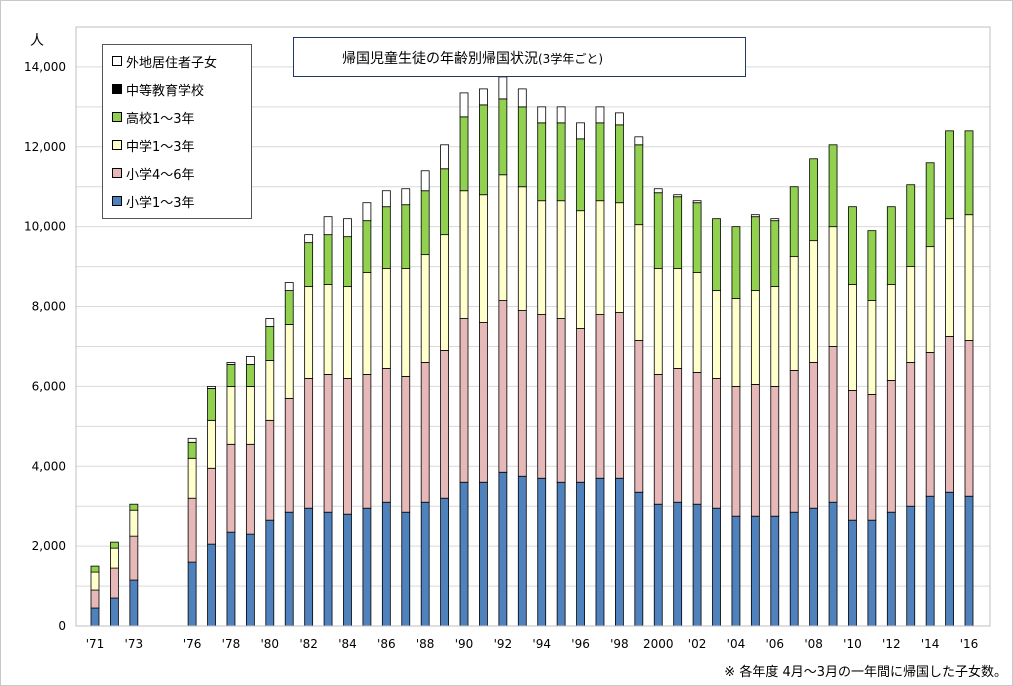 This screenshot has height=686, width=1013. What do you see at coordinates (464, 644) in the screenshot?
I see `x-tick-label: '90` at bounding box center [464, 644].